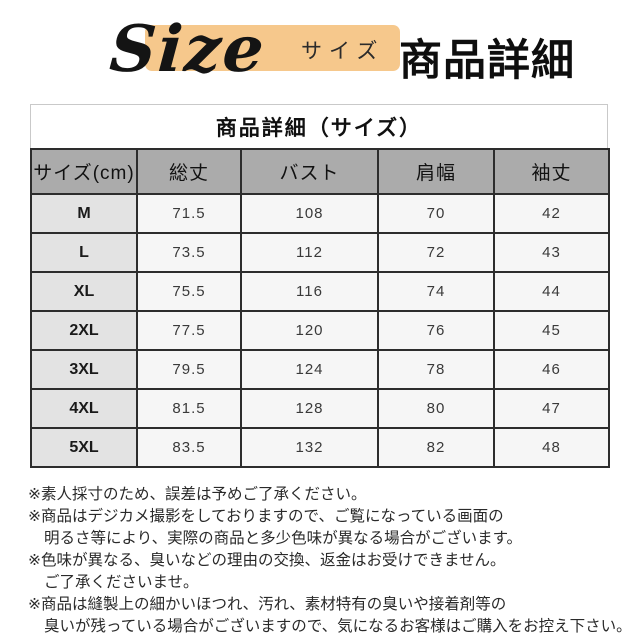 The image size is (640, 640). What do you see at coordinates (84, 291) in the screenshot?
I see `size-row-header: XL` at bounding box center [84, 291].